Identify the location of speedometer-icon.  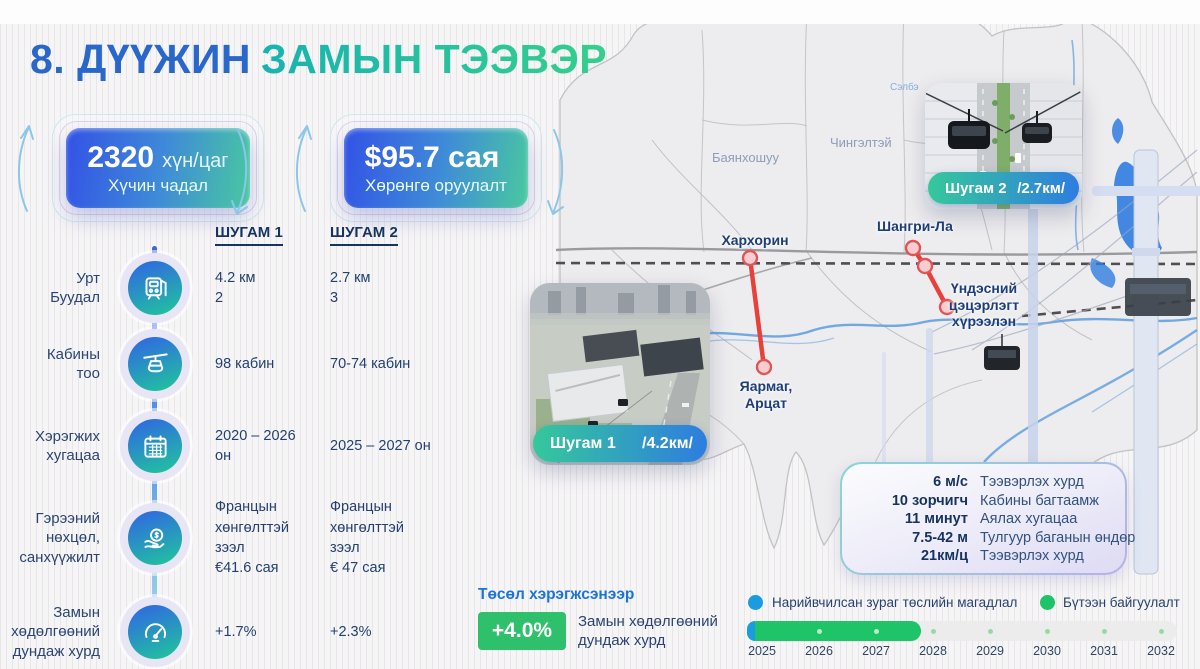
(155, 632).